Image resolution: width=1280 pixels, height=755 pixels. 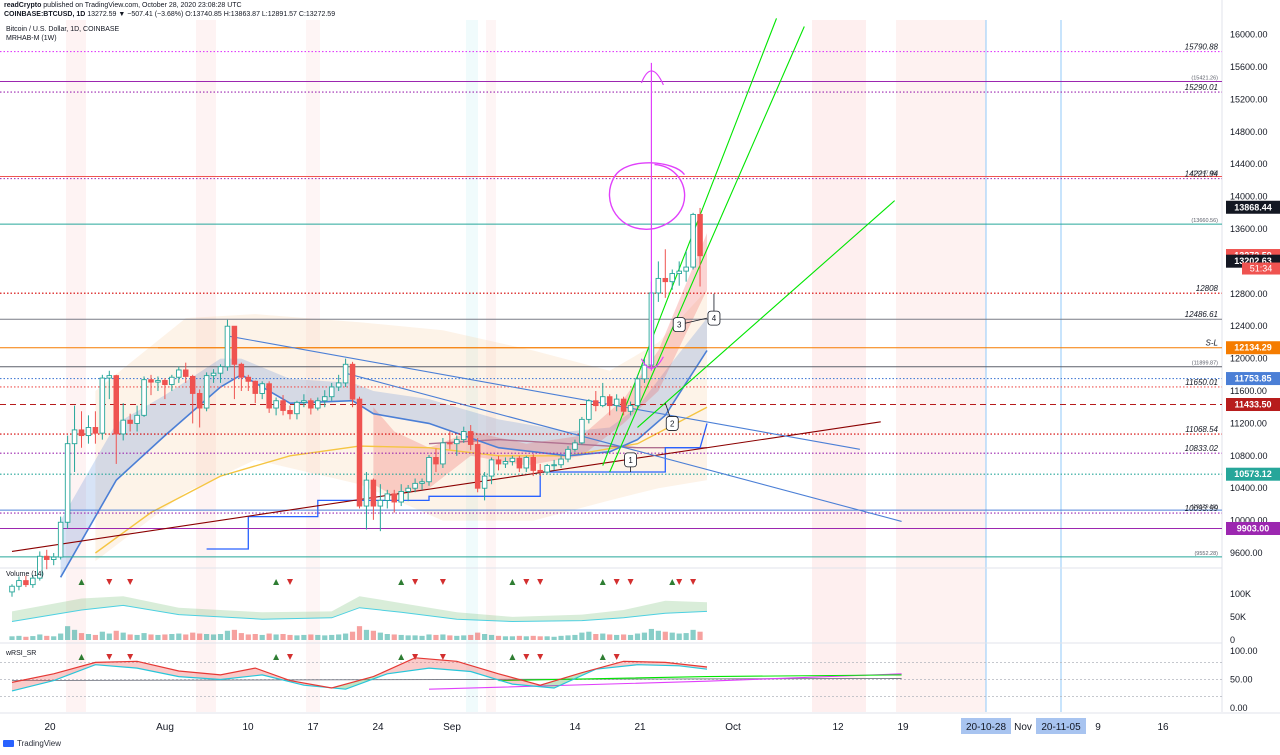 What do you see at coordinates (1202, 174) in the screenshot?
I see `level-label: 14221.94` at bounding box center [1202, 174].